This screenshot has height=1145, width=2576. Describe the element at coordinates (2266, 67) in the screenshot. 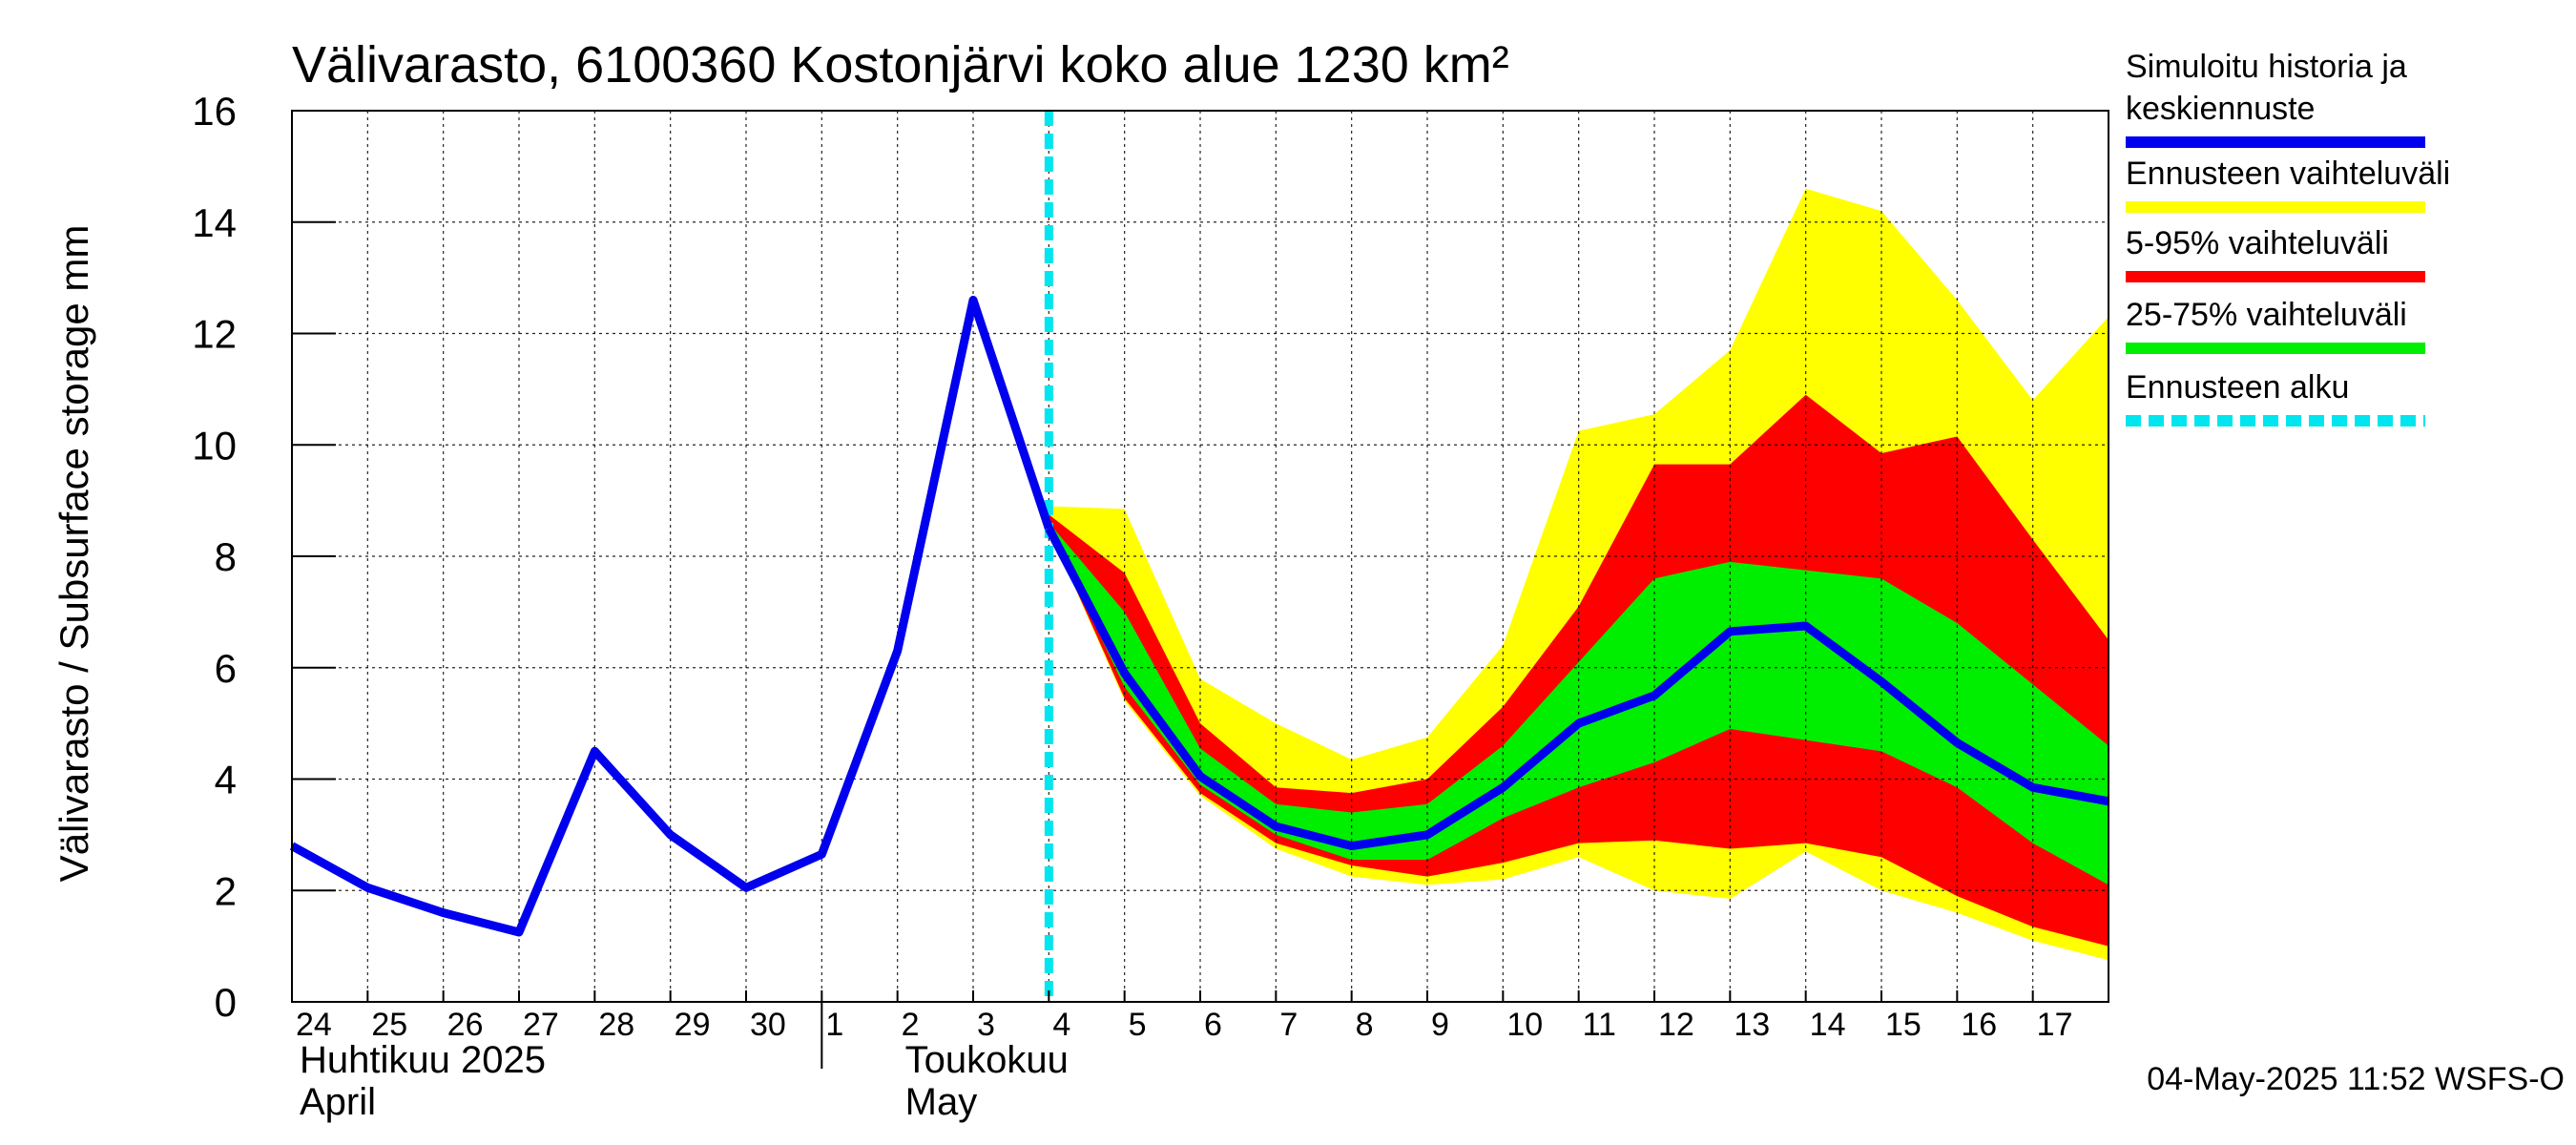

I see `legend-label: Simuloitu historia ja` at that location.